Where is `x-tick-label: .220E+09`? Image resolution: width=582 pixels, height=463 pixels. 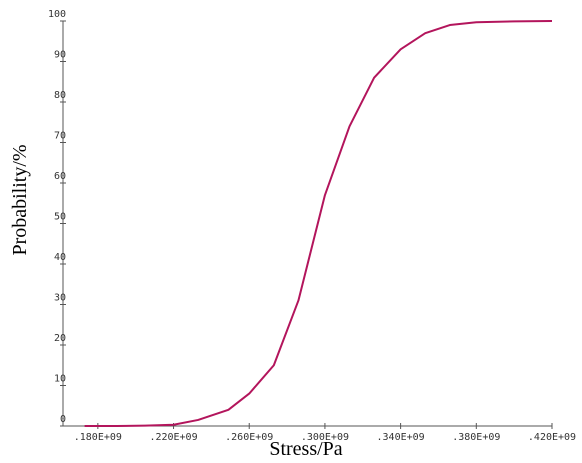 x-tick-label: .220E+09 is located at coordinates (173, 437).